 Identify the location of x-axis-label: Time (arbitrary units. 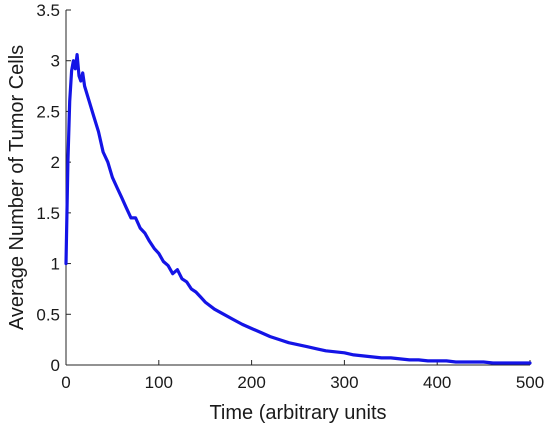
(297, 413).